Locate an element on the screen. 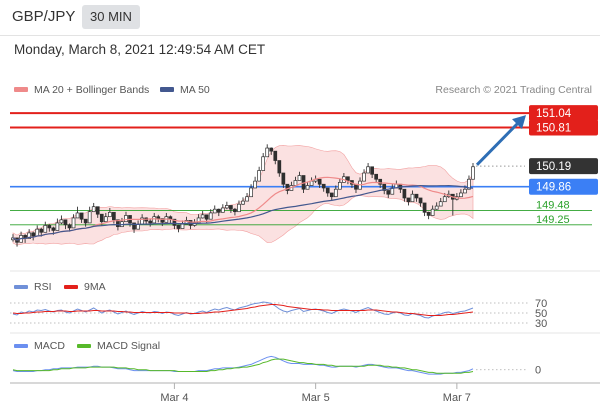 The height and width of the screenshot is (416, 600). currency-pair: GBP/JPY is located at coordinates (44, 16).